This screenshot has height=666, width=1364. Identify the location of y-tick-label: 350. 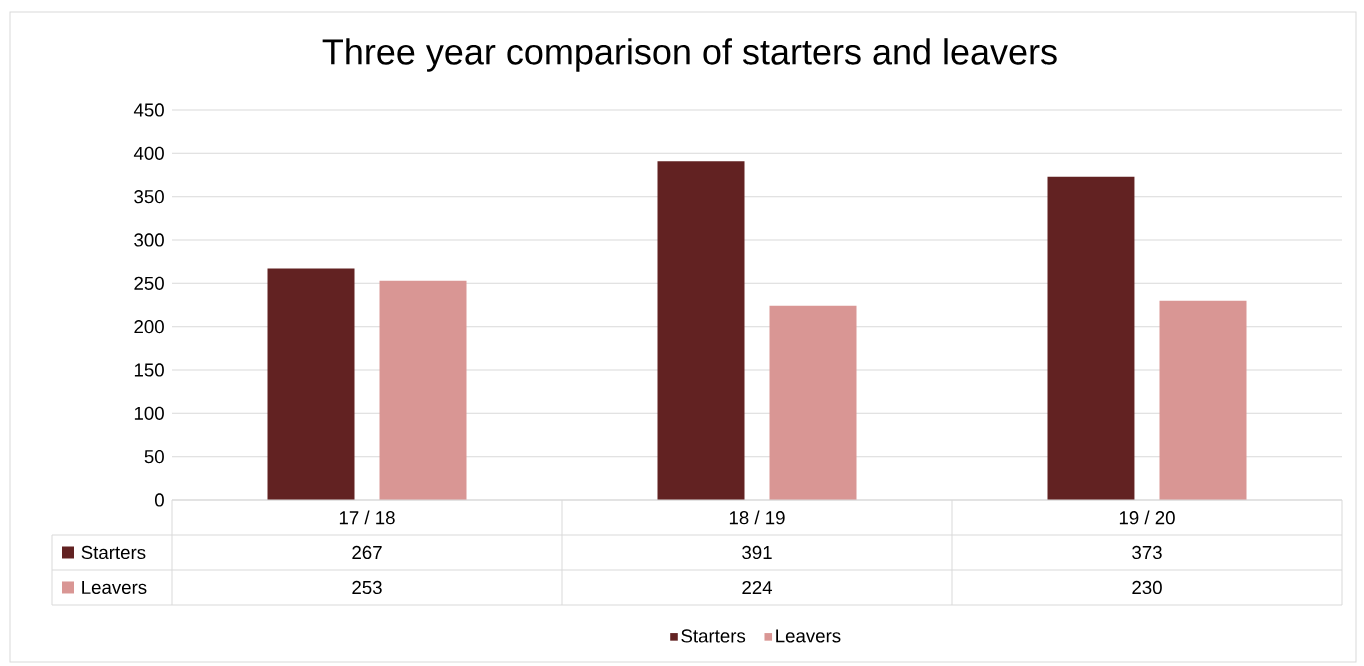
(149, 197).